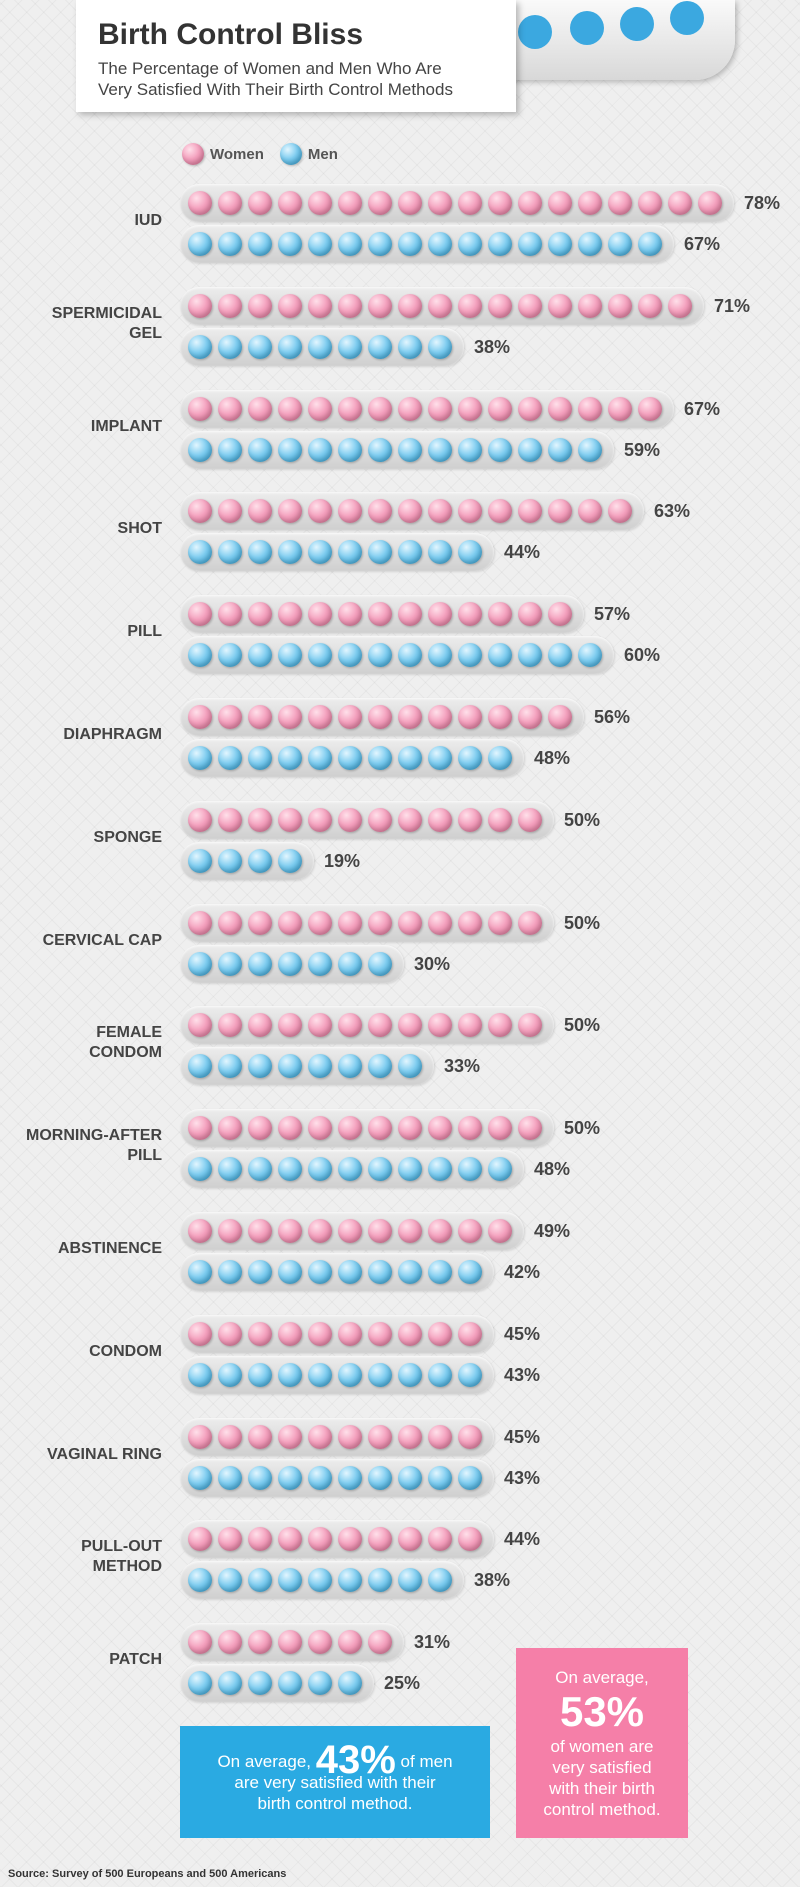  What do you see at coordinates (602, 1677) in the screenshot?
I see `women-average-line1: On average,` at bounding box center [602, 1677].